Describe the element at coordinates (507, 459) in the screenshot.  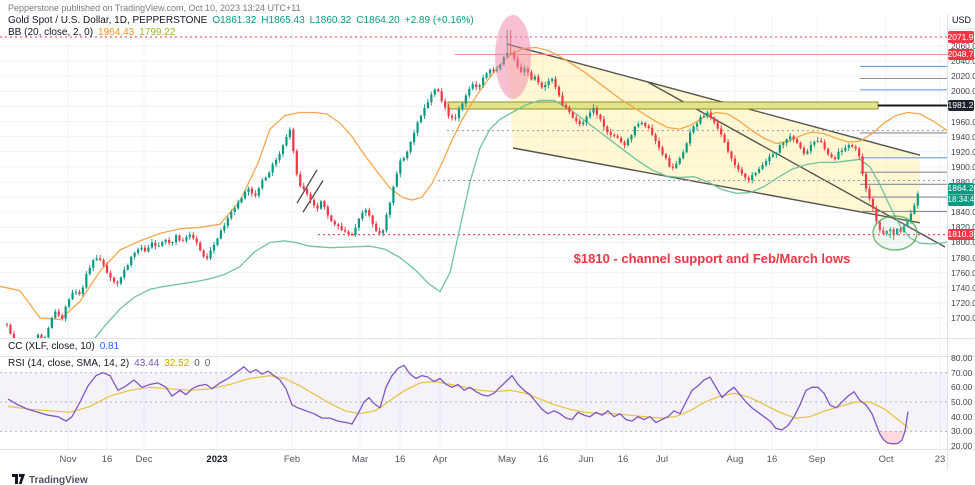
I see `time-axis-label: May` at that location.